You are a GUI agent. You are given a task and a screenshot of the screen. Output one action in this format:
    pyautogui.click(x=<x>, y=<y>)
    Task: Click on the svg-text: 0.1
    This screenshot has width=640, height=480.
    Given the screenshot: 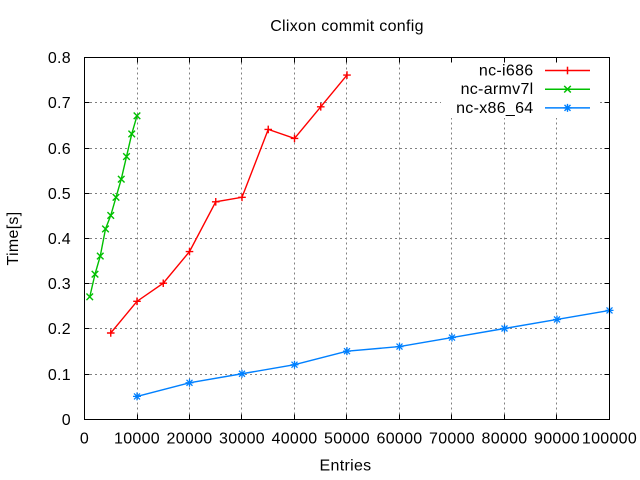 What is the action you would take?
    pyautogui.click(x=59, y=375)
    